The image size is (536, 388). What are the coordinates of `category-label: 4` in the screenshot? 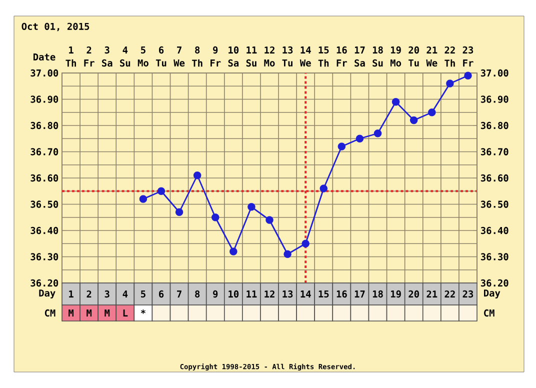 It's located at (125, 50).